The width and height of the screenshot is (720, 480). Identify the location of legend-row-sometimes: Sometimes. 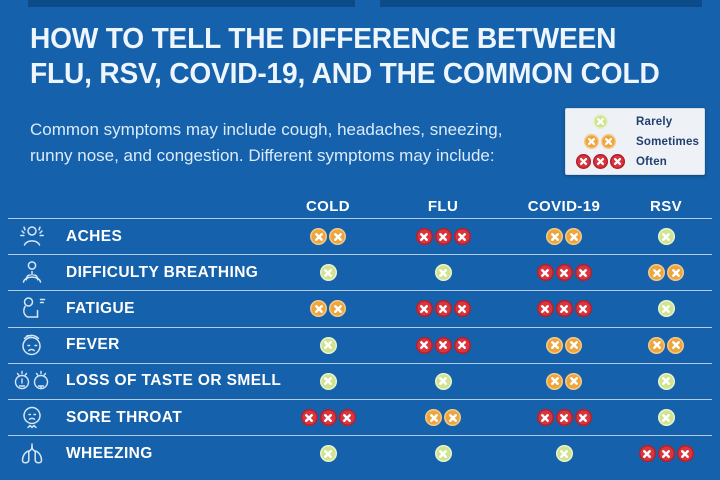
(635, 142).